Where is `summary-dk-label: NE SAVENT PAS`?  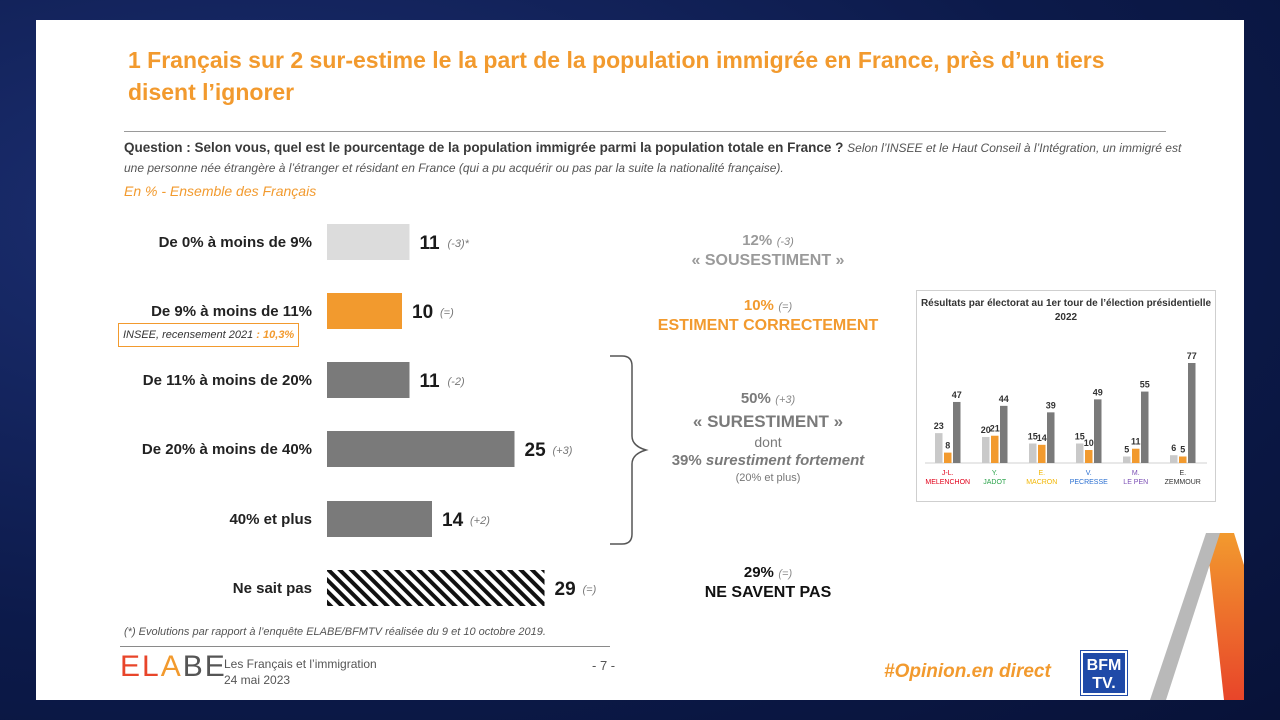
summary-dk-label: NE SAVENT PAS is located at coordinates (768, 592).